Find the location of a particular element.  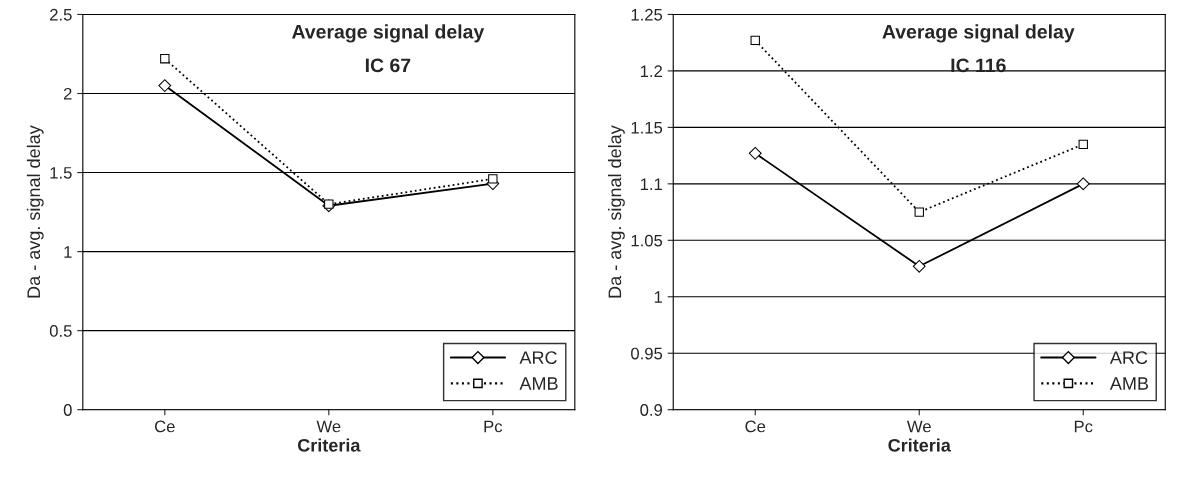

y-tick-label: 2 is located at coordinates (67, 93).